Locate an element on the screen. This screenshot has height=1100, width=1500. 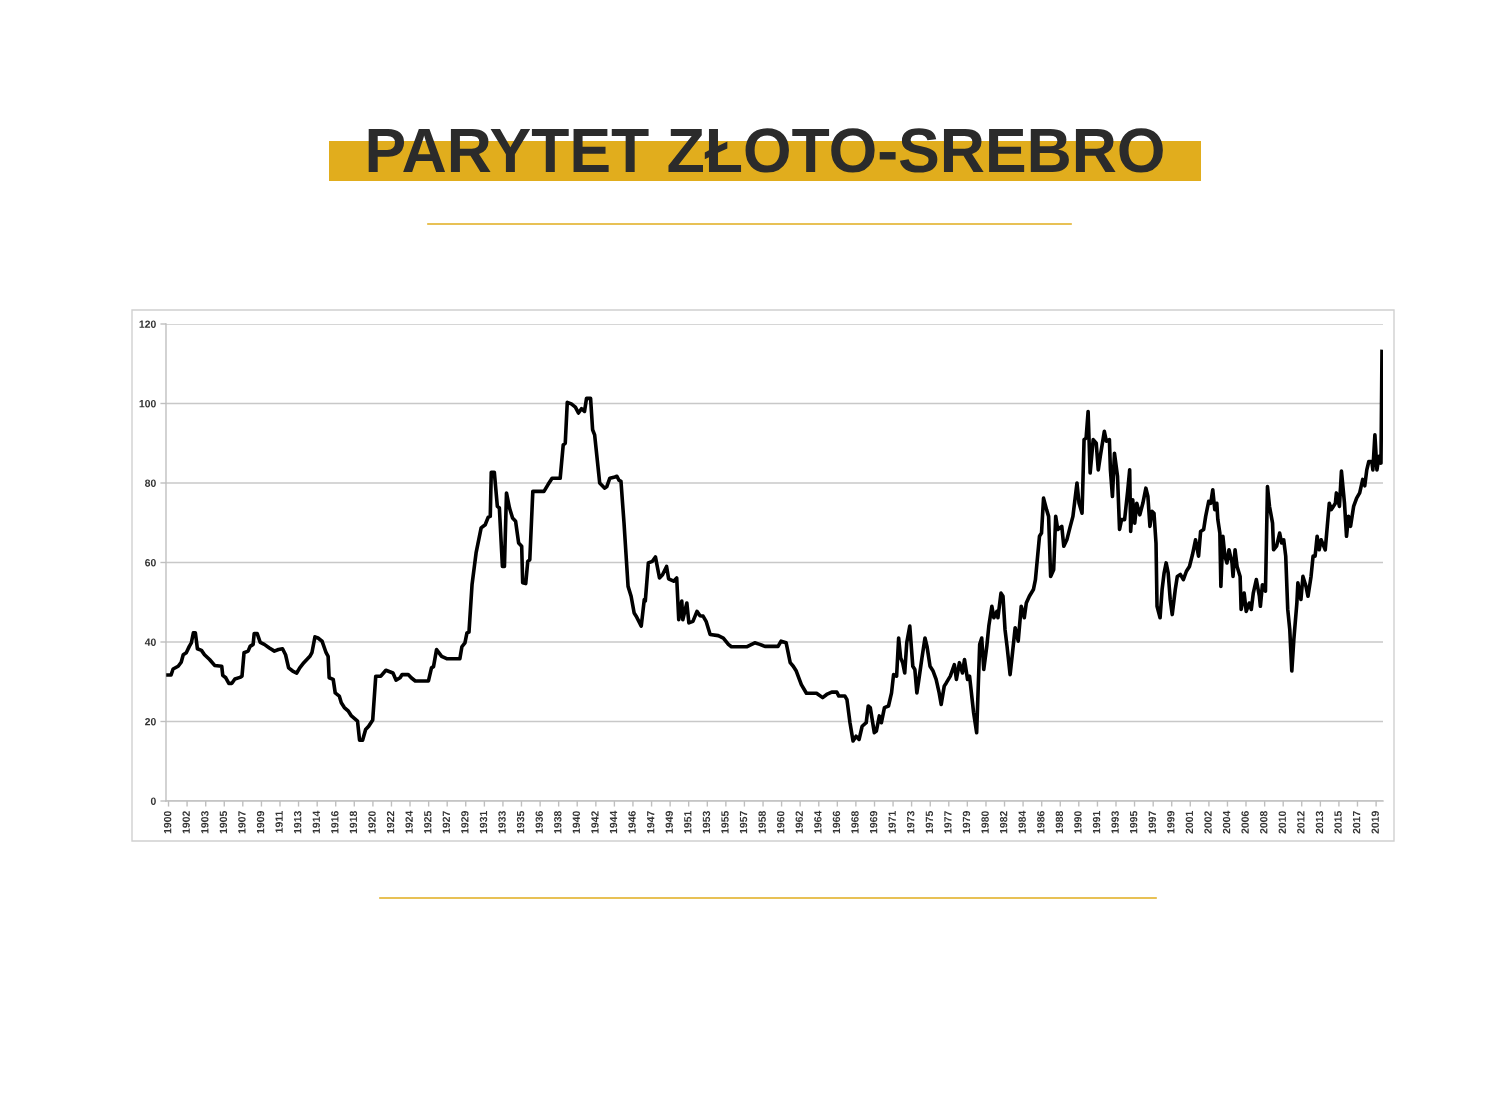
x-tick-label: 1955 is located at coordinates (725, 822).